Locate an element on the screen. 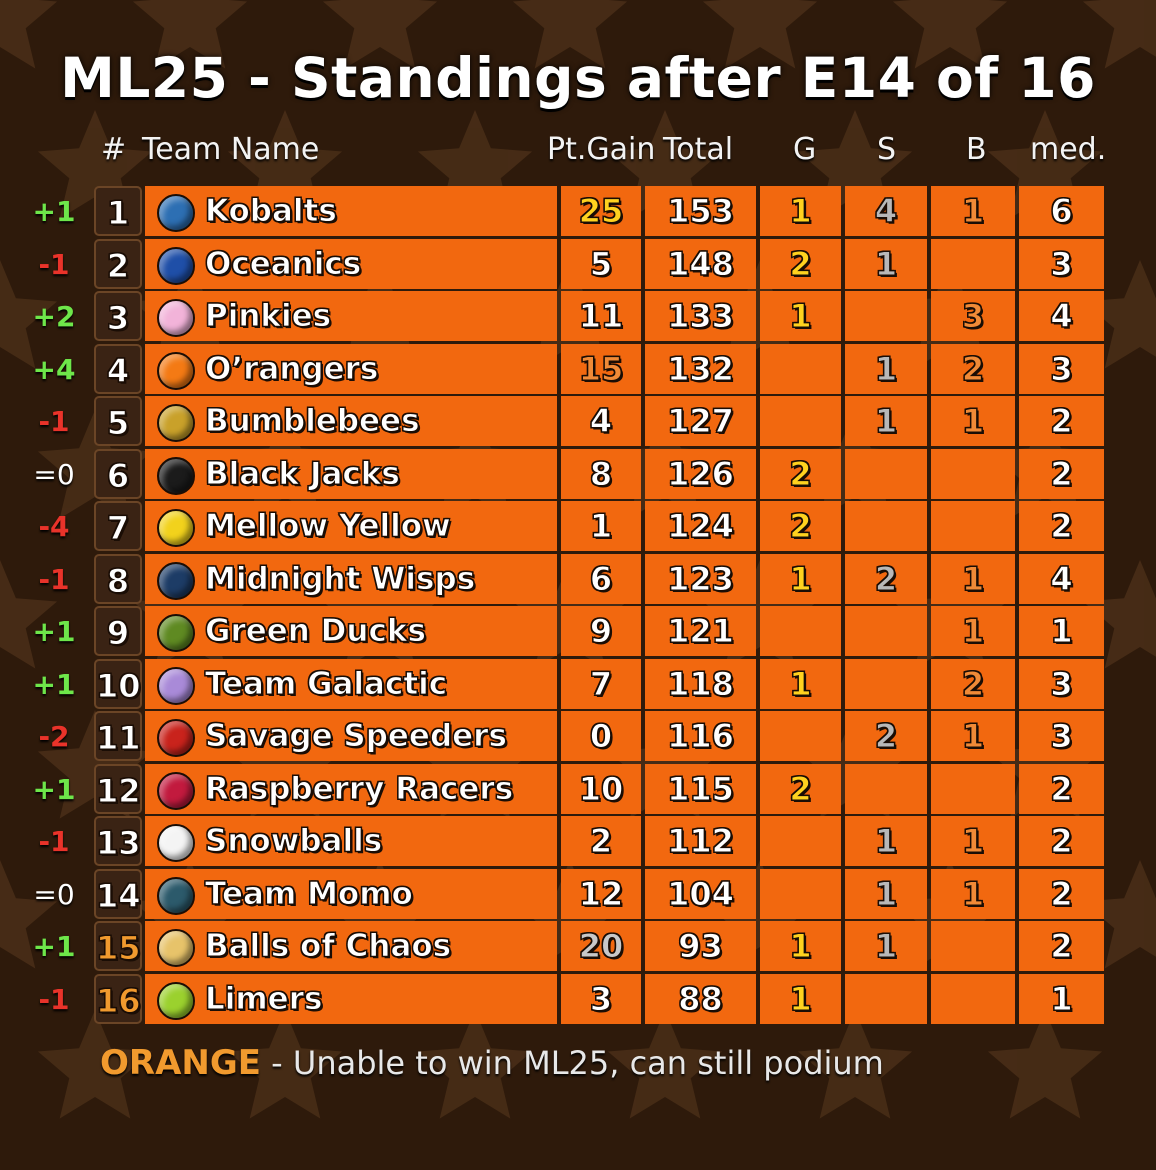 The width and height of the screenshot is (1156, 1170). team-cell: Limers is located at coordinates (351, 998).